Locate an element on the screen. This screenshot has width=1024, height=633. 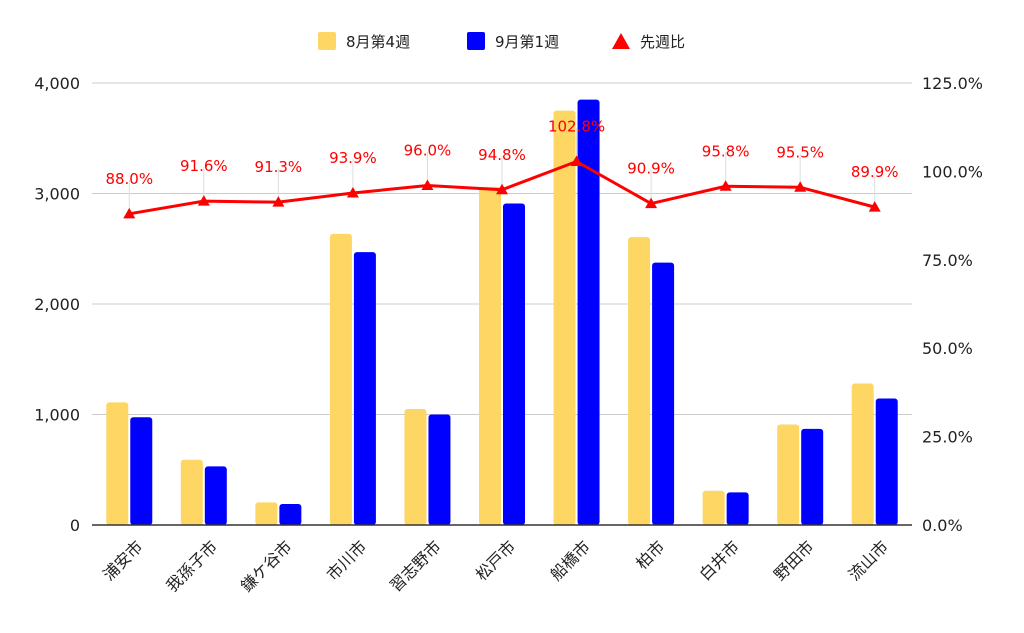
legend-label: 先週比 is located at coordinates (662, 42).